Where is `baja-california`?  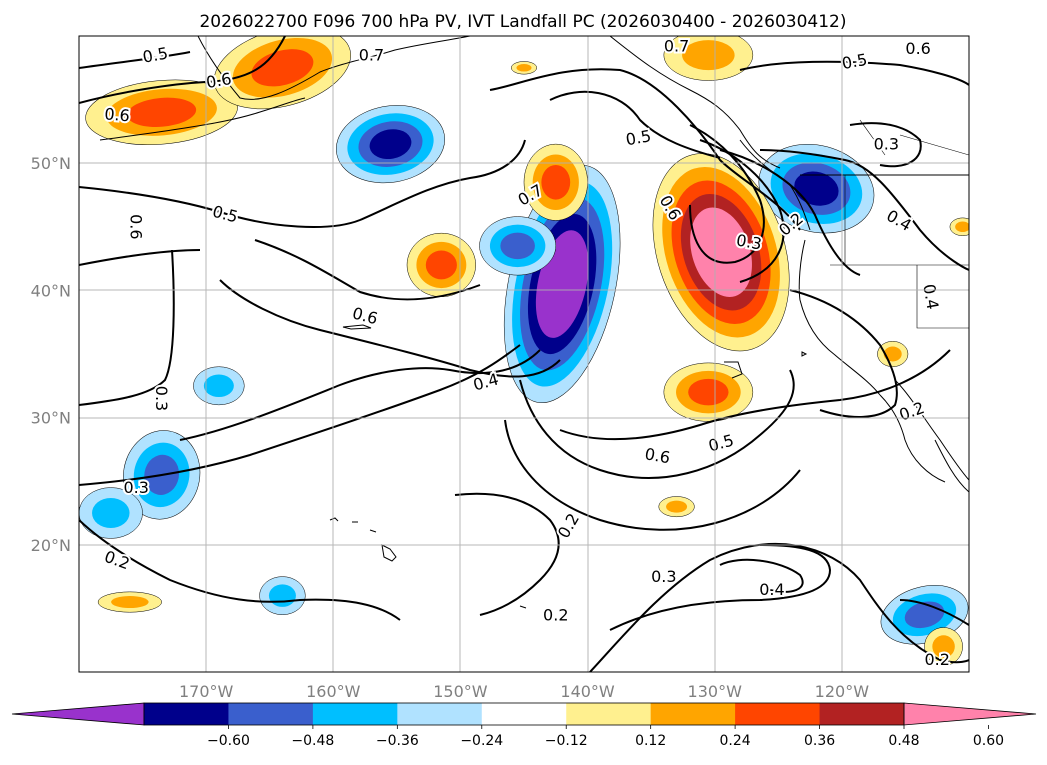 baja-california is located at coordinates (912, 438).